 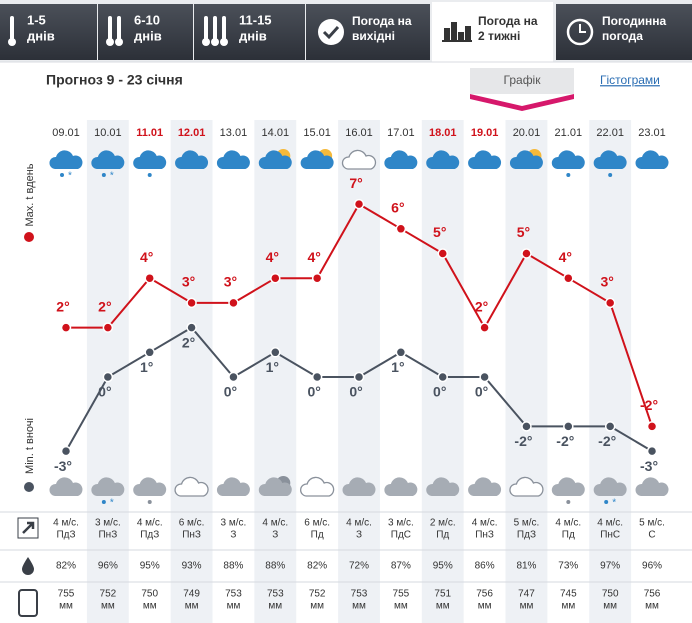 What do you see at coordinates (30, 446) in the screenshot?
I see `legend-label: Min. t вночі` at bounding box center [30, 446].